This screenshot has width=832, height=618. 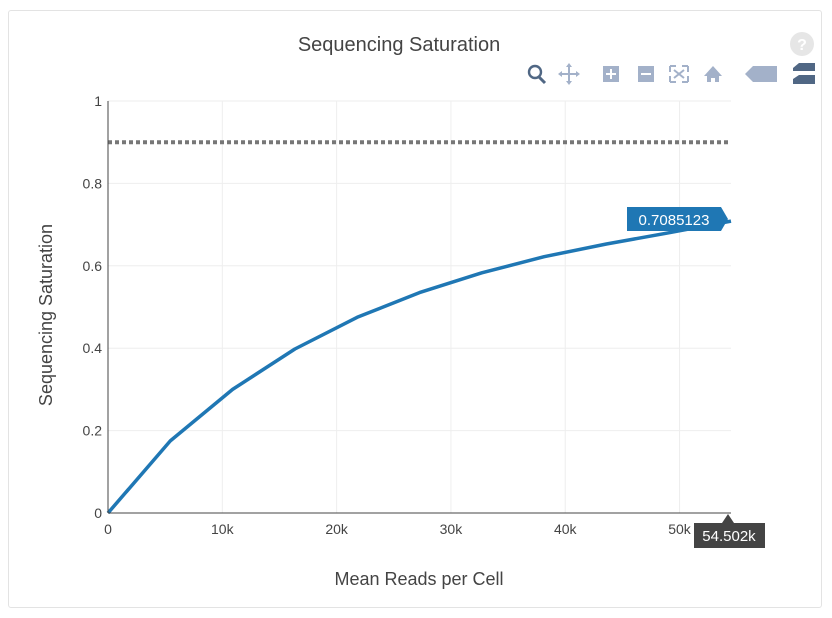 What do you see at coordinates (537, 74) in the screenshot?
I see `zoom-icon` at bounding box center [537, 74].